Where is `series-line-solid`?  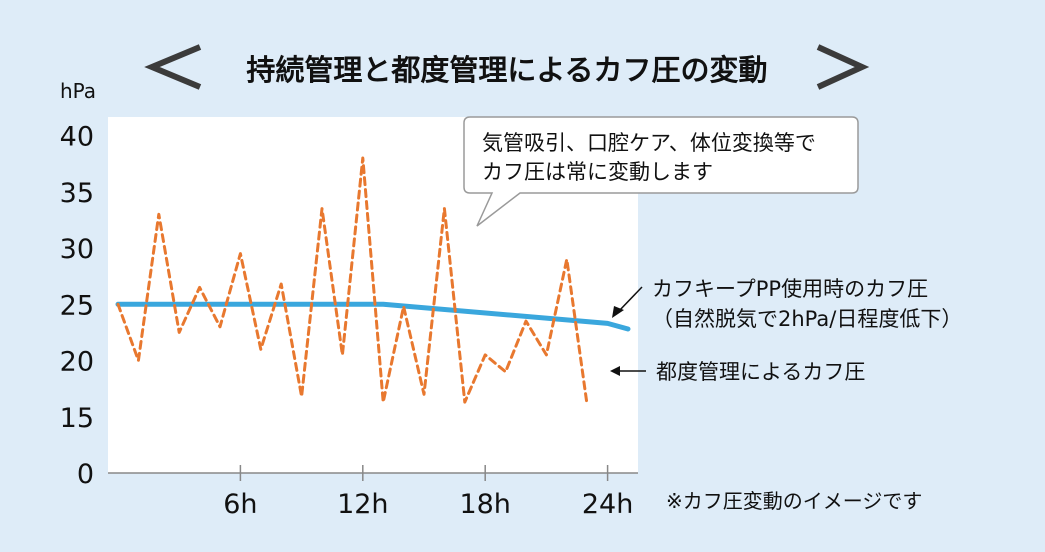 series-line-solid is located at coordinates (373, 316).